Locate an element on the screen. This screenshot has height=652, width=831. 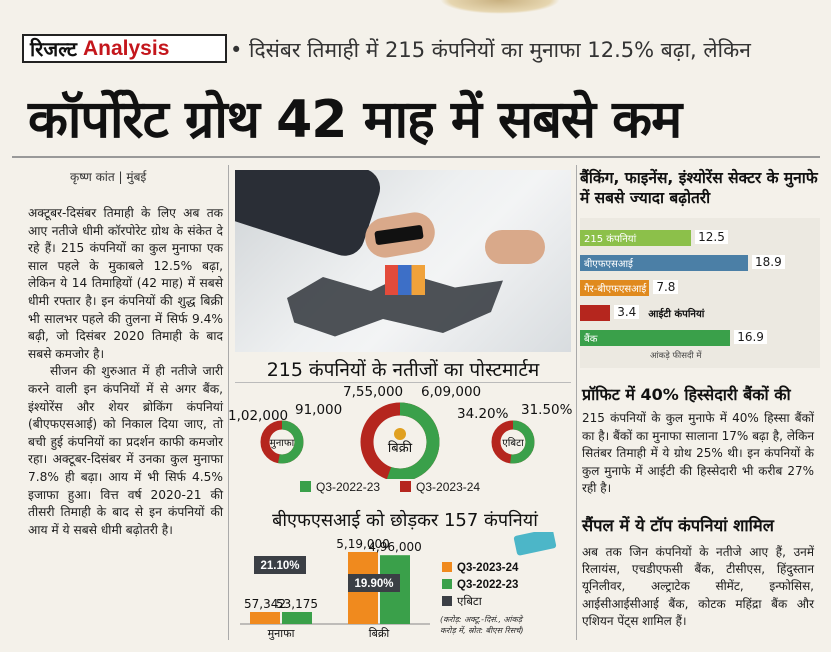
postmortem-title: 215 कंपनियों के नतीजों का पोस्टमार्टम is located at coordinates (403, 370).